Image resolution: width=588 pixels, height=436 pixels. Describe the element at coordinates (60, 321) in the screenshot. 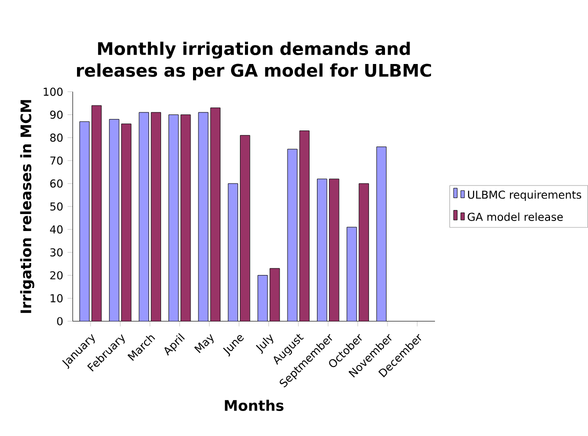

I see `y-tick-label: 0` at that location.